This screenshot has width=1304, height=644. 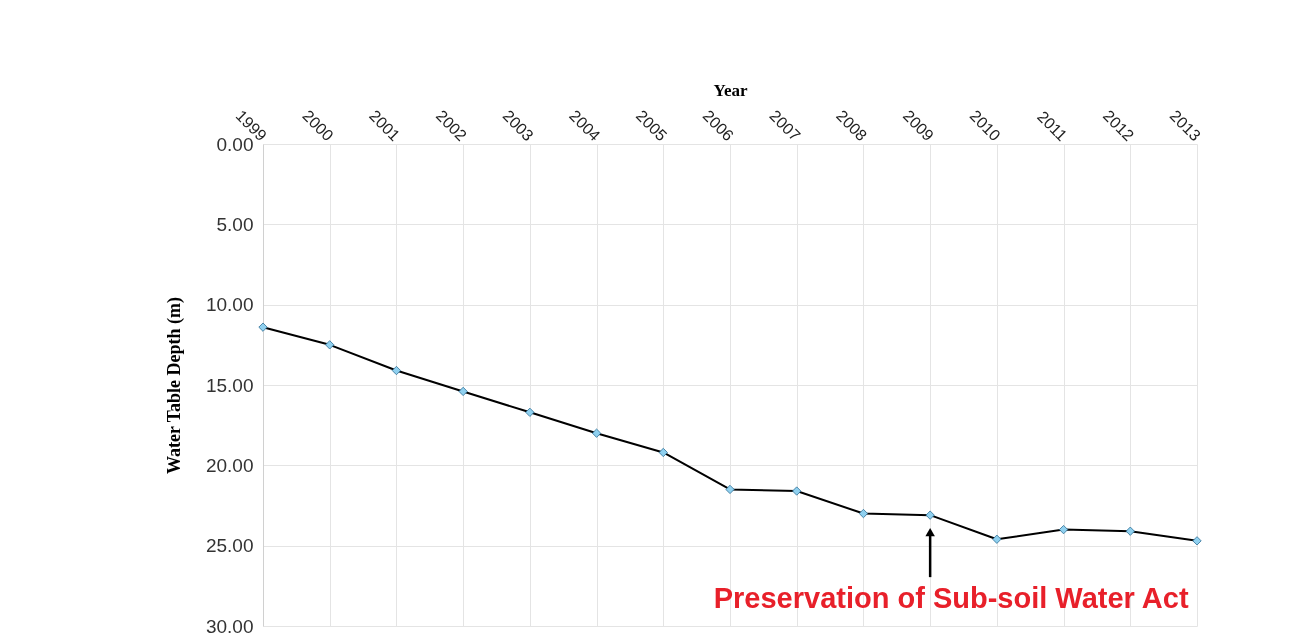 I want to click on annotation: Preservation of Sub-soil Water Act, so click(x=951, y=598).